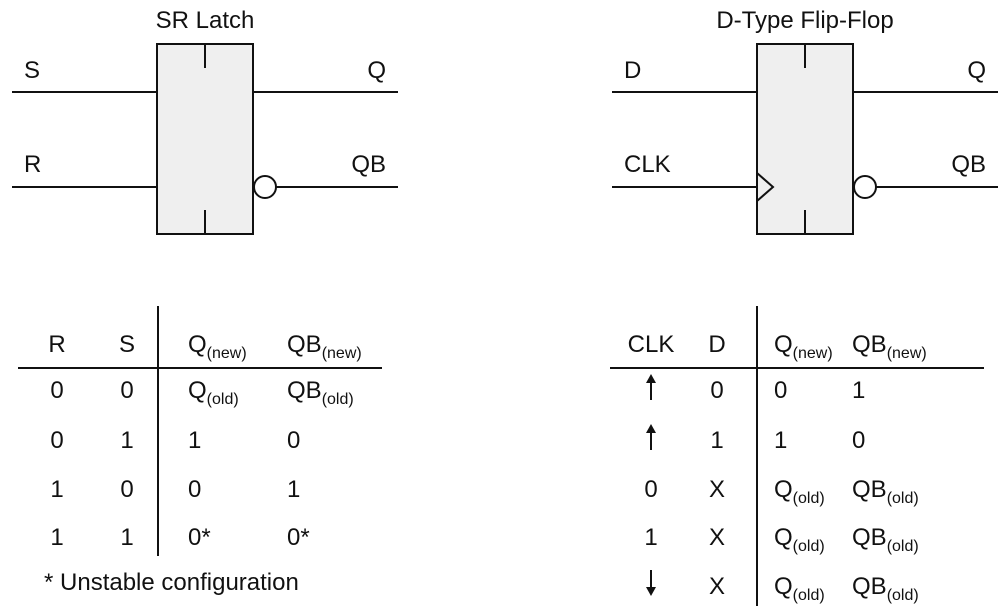 The width and height of the screenshot is (1008, 613). What do you see at coordinates (32, 70) in the screenshot?
I see `s-pin-label: S` at bounding box center [32, 70].